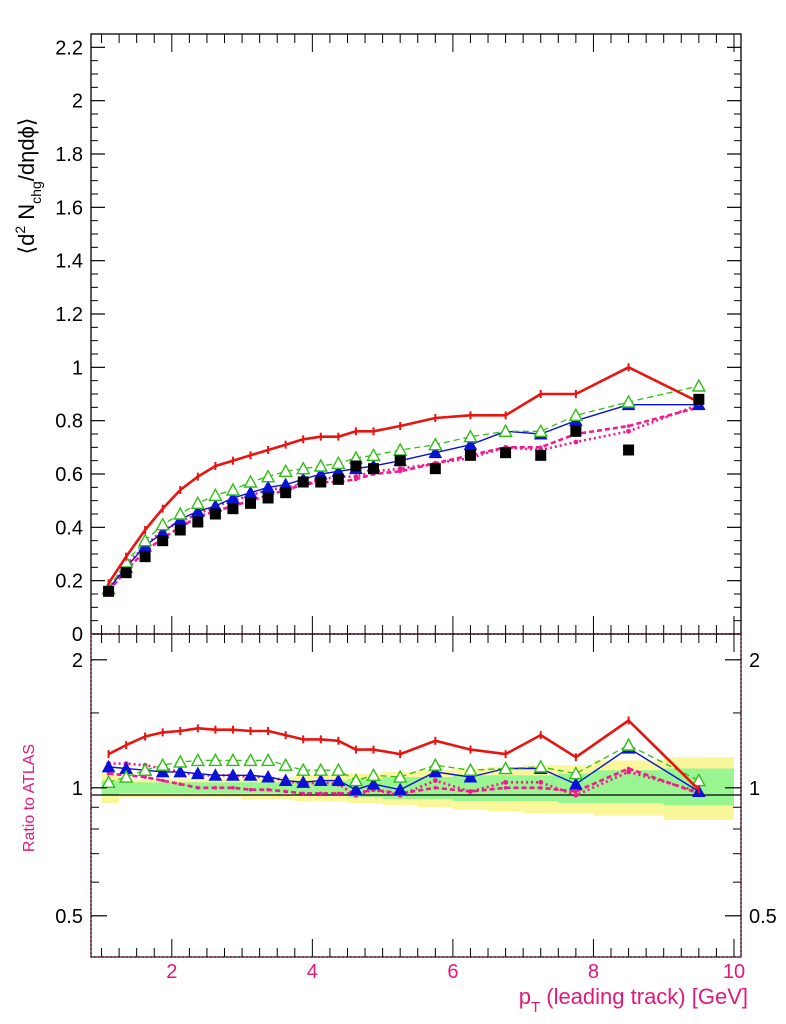  I want to click on ratio-series-green, so click(404, 763).